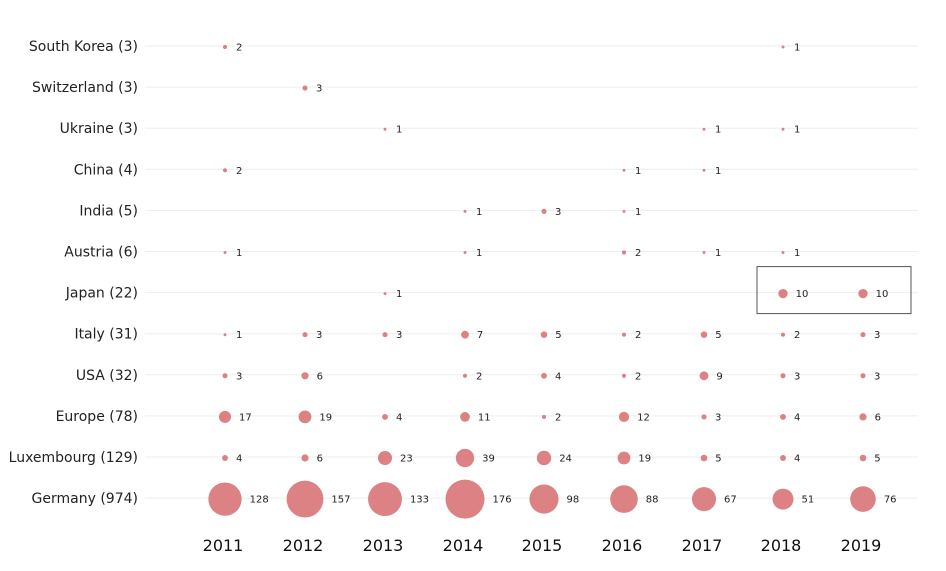 The height and width of the screenshot is (571, 946). I want to click on highlight-layer, so click(834, 290).